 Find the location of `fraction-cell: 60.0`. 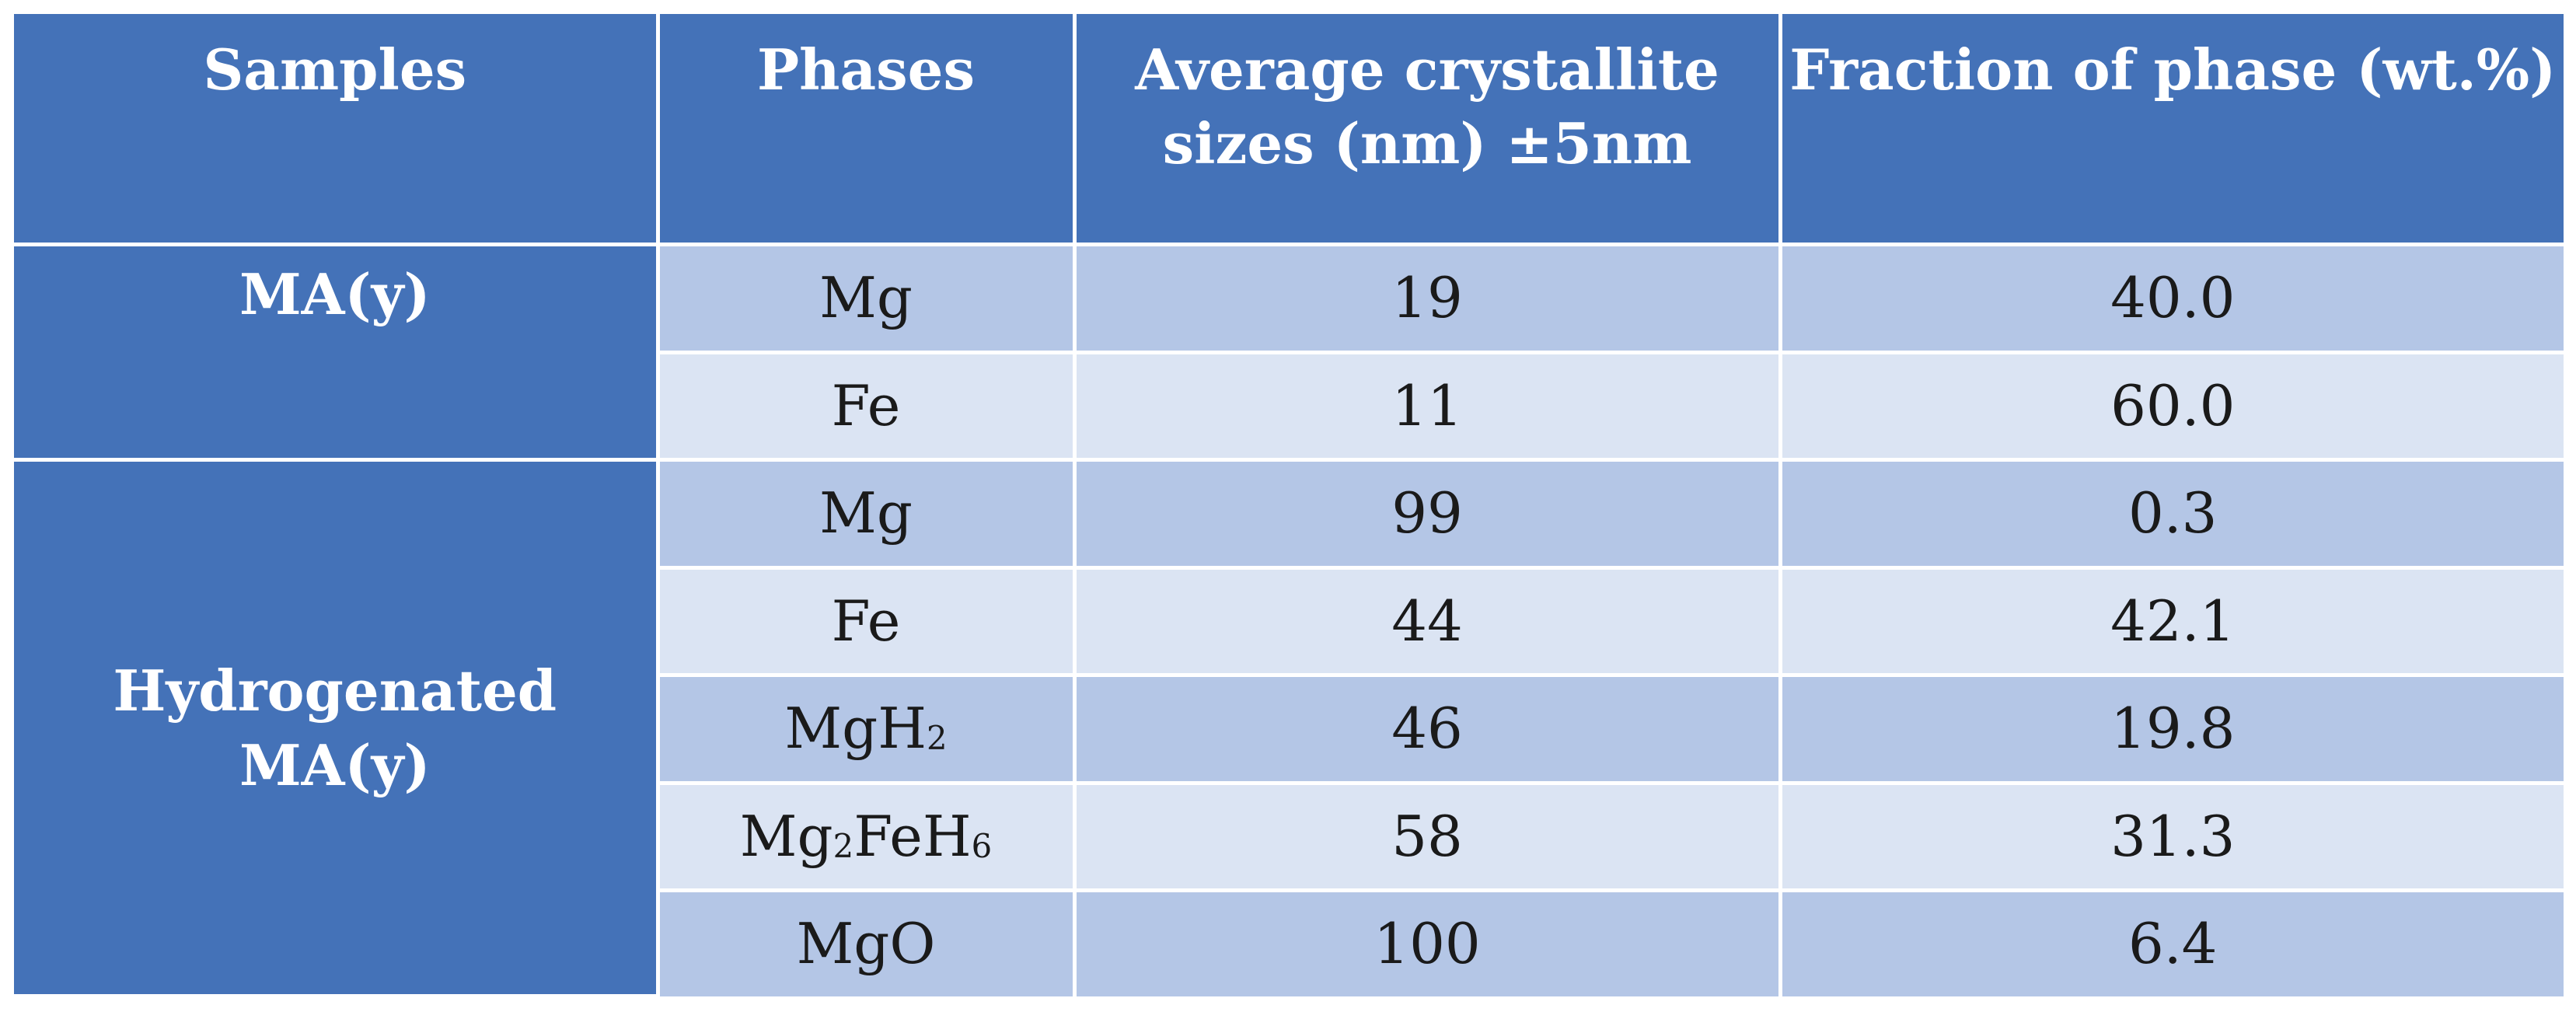

fraction-cell: 60.0 is located at coordinates (2171, 406).